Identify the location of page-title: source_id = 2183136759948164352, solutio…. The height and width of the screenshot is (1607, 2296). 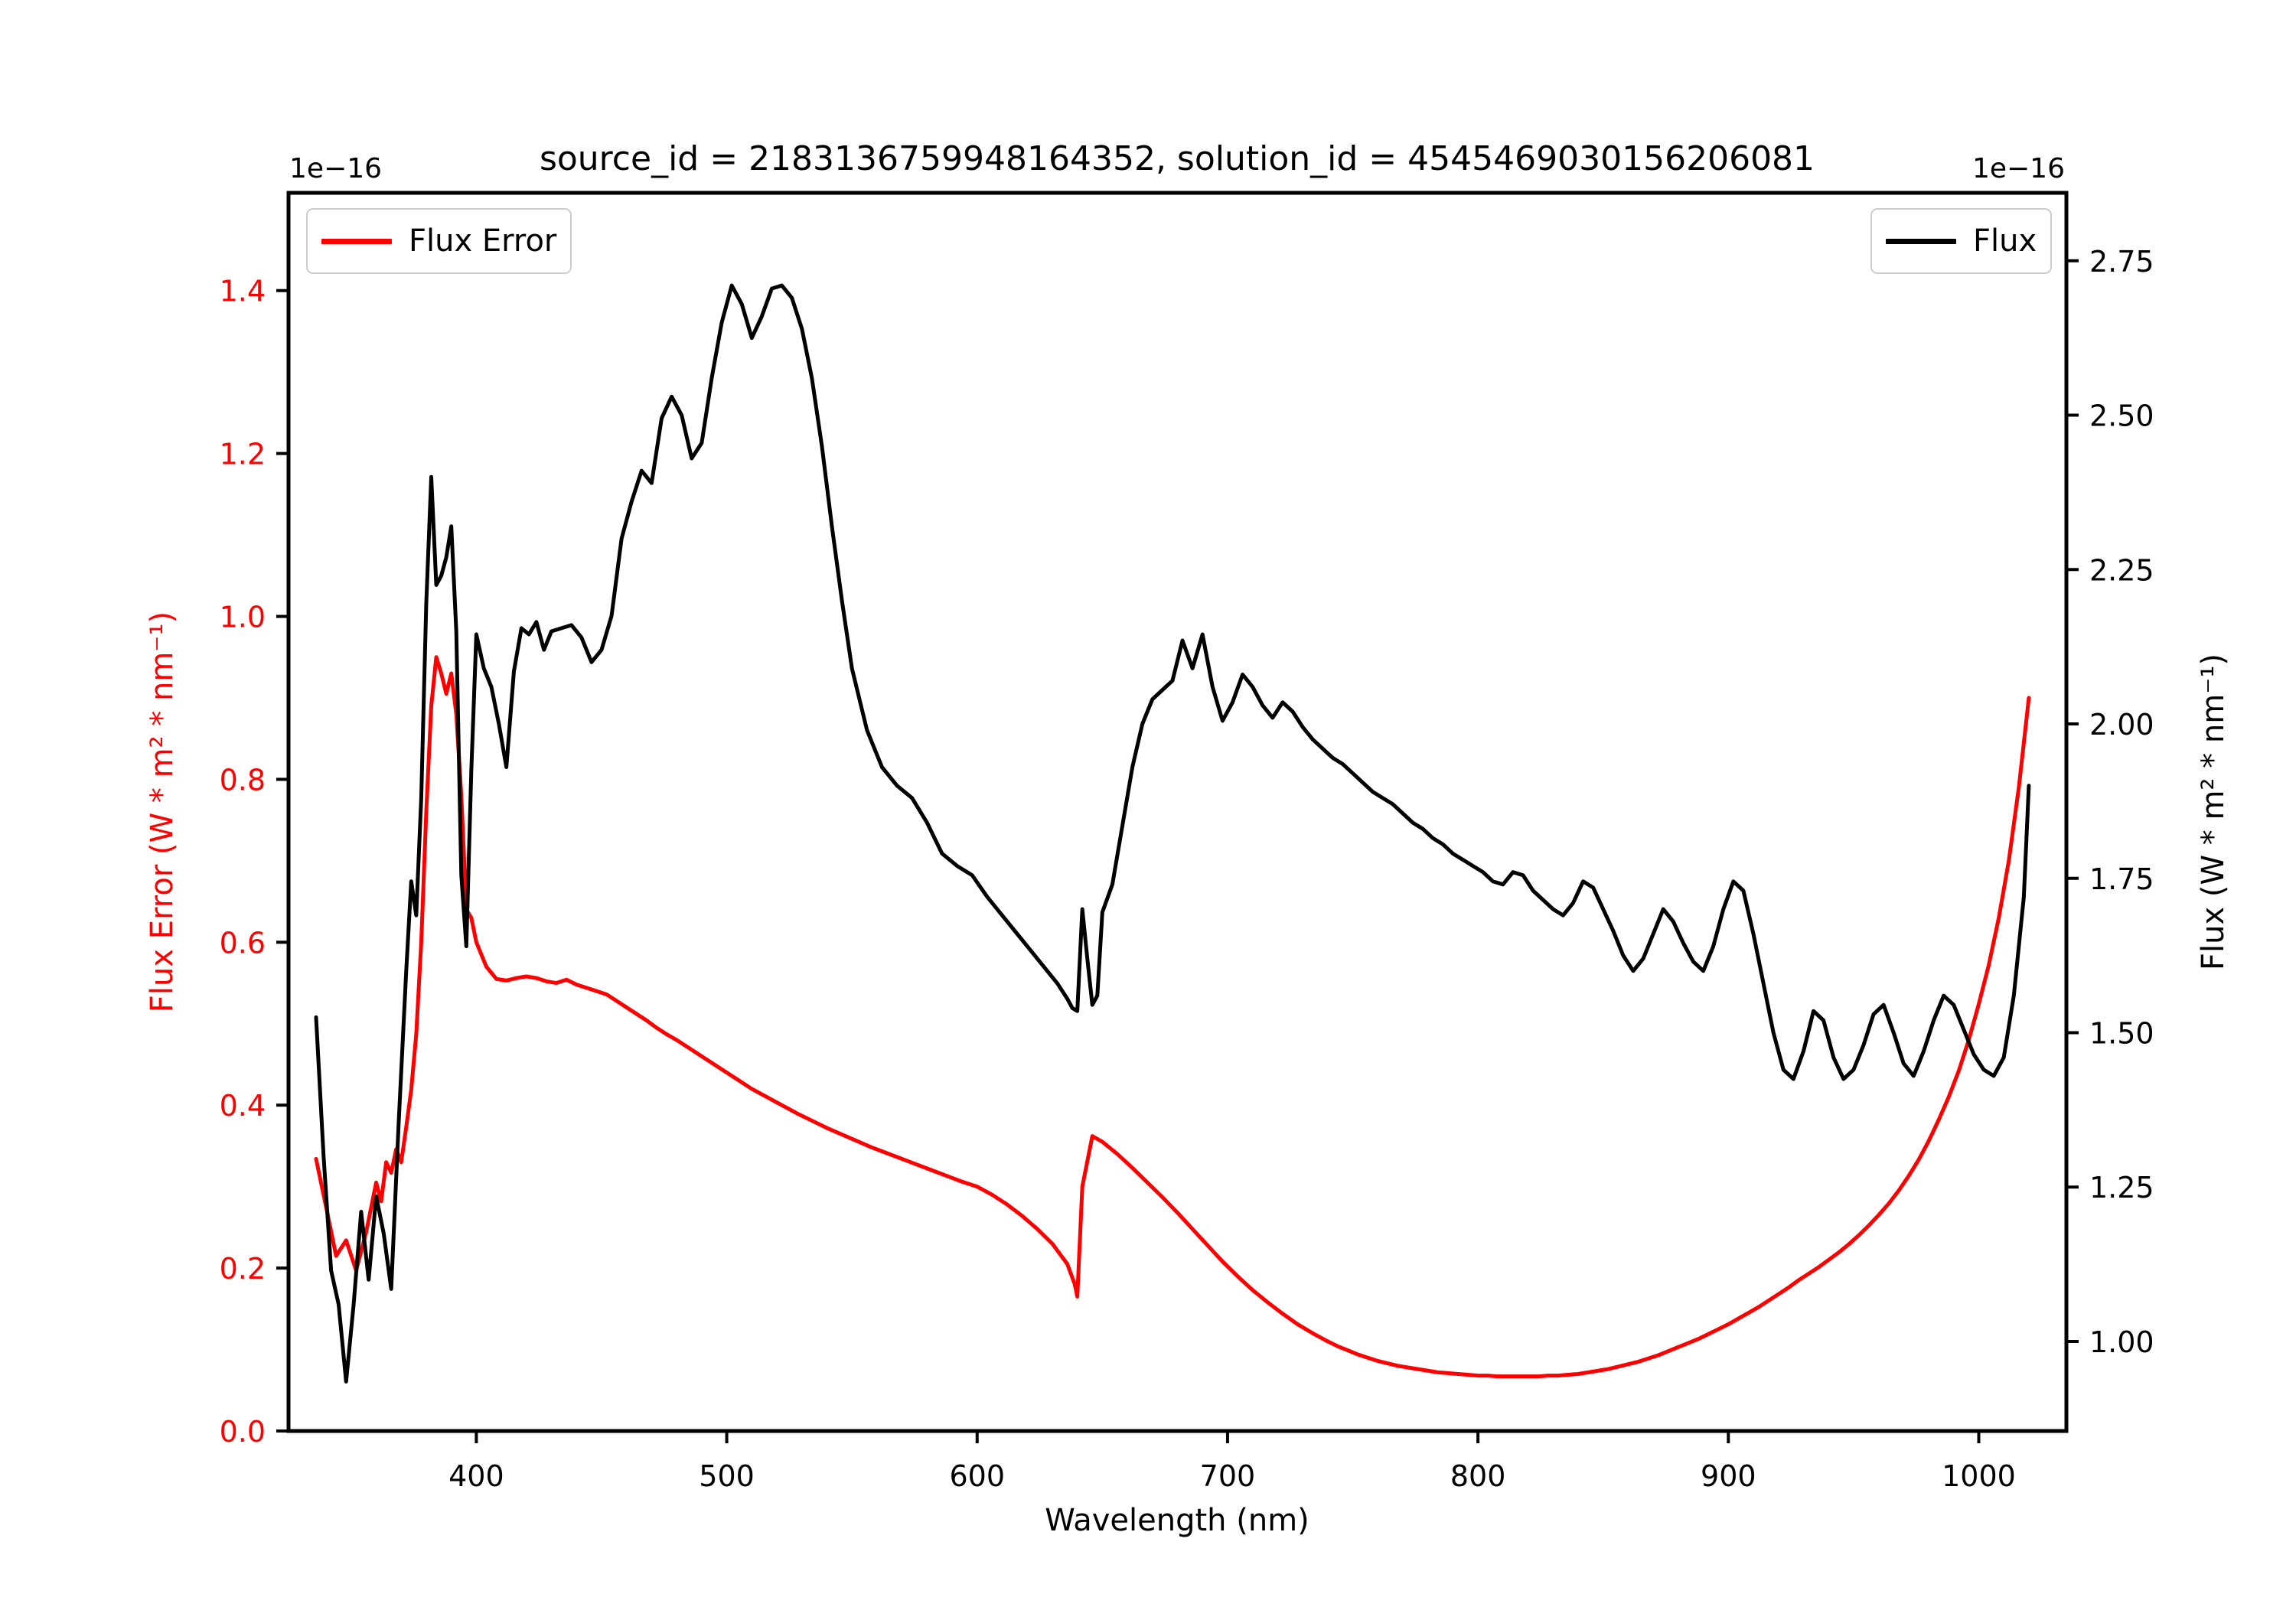
(1177, 158).